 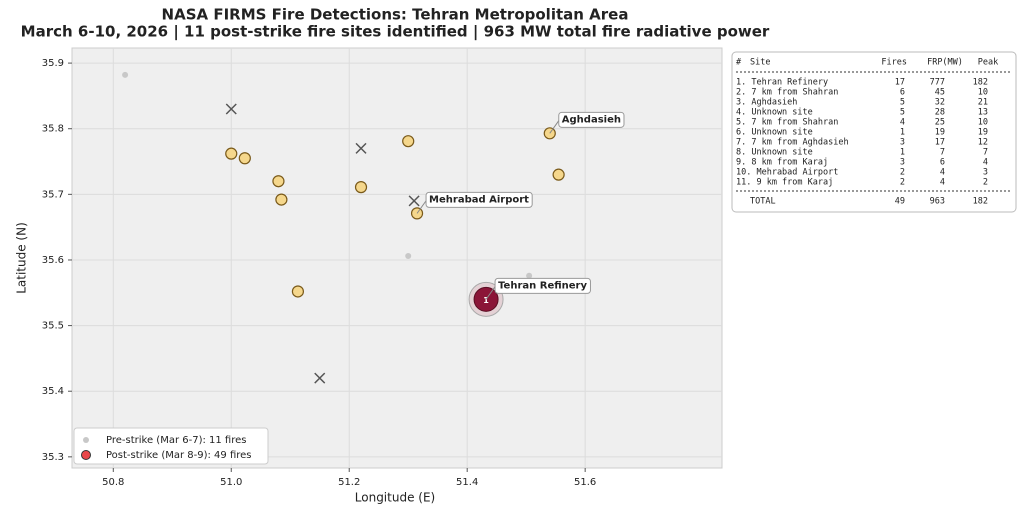 What do you see at coordinates (983, 103) in the screenshot?
I see `table-cell: 21` at bounding box center [983, 103].